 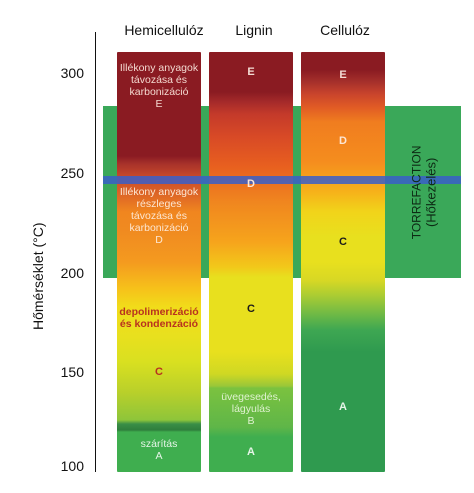 I want to click on hemi-stage-c-label: depolimerizáció és kondenzáció, so click(x=159, y=318).